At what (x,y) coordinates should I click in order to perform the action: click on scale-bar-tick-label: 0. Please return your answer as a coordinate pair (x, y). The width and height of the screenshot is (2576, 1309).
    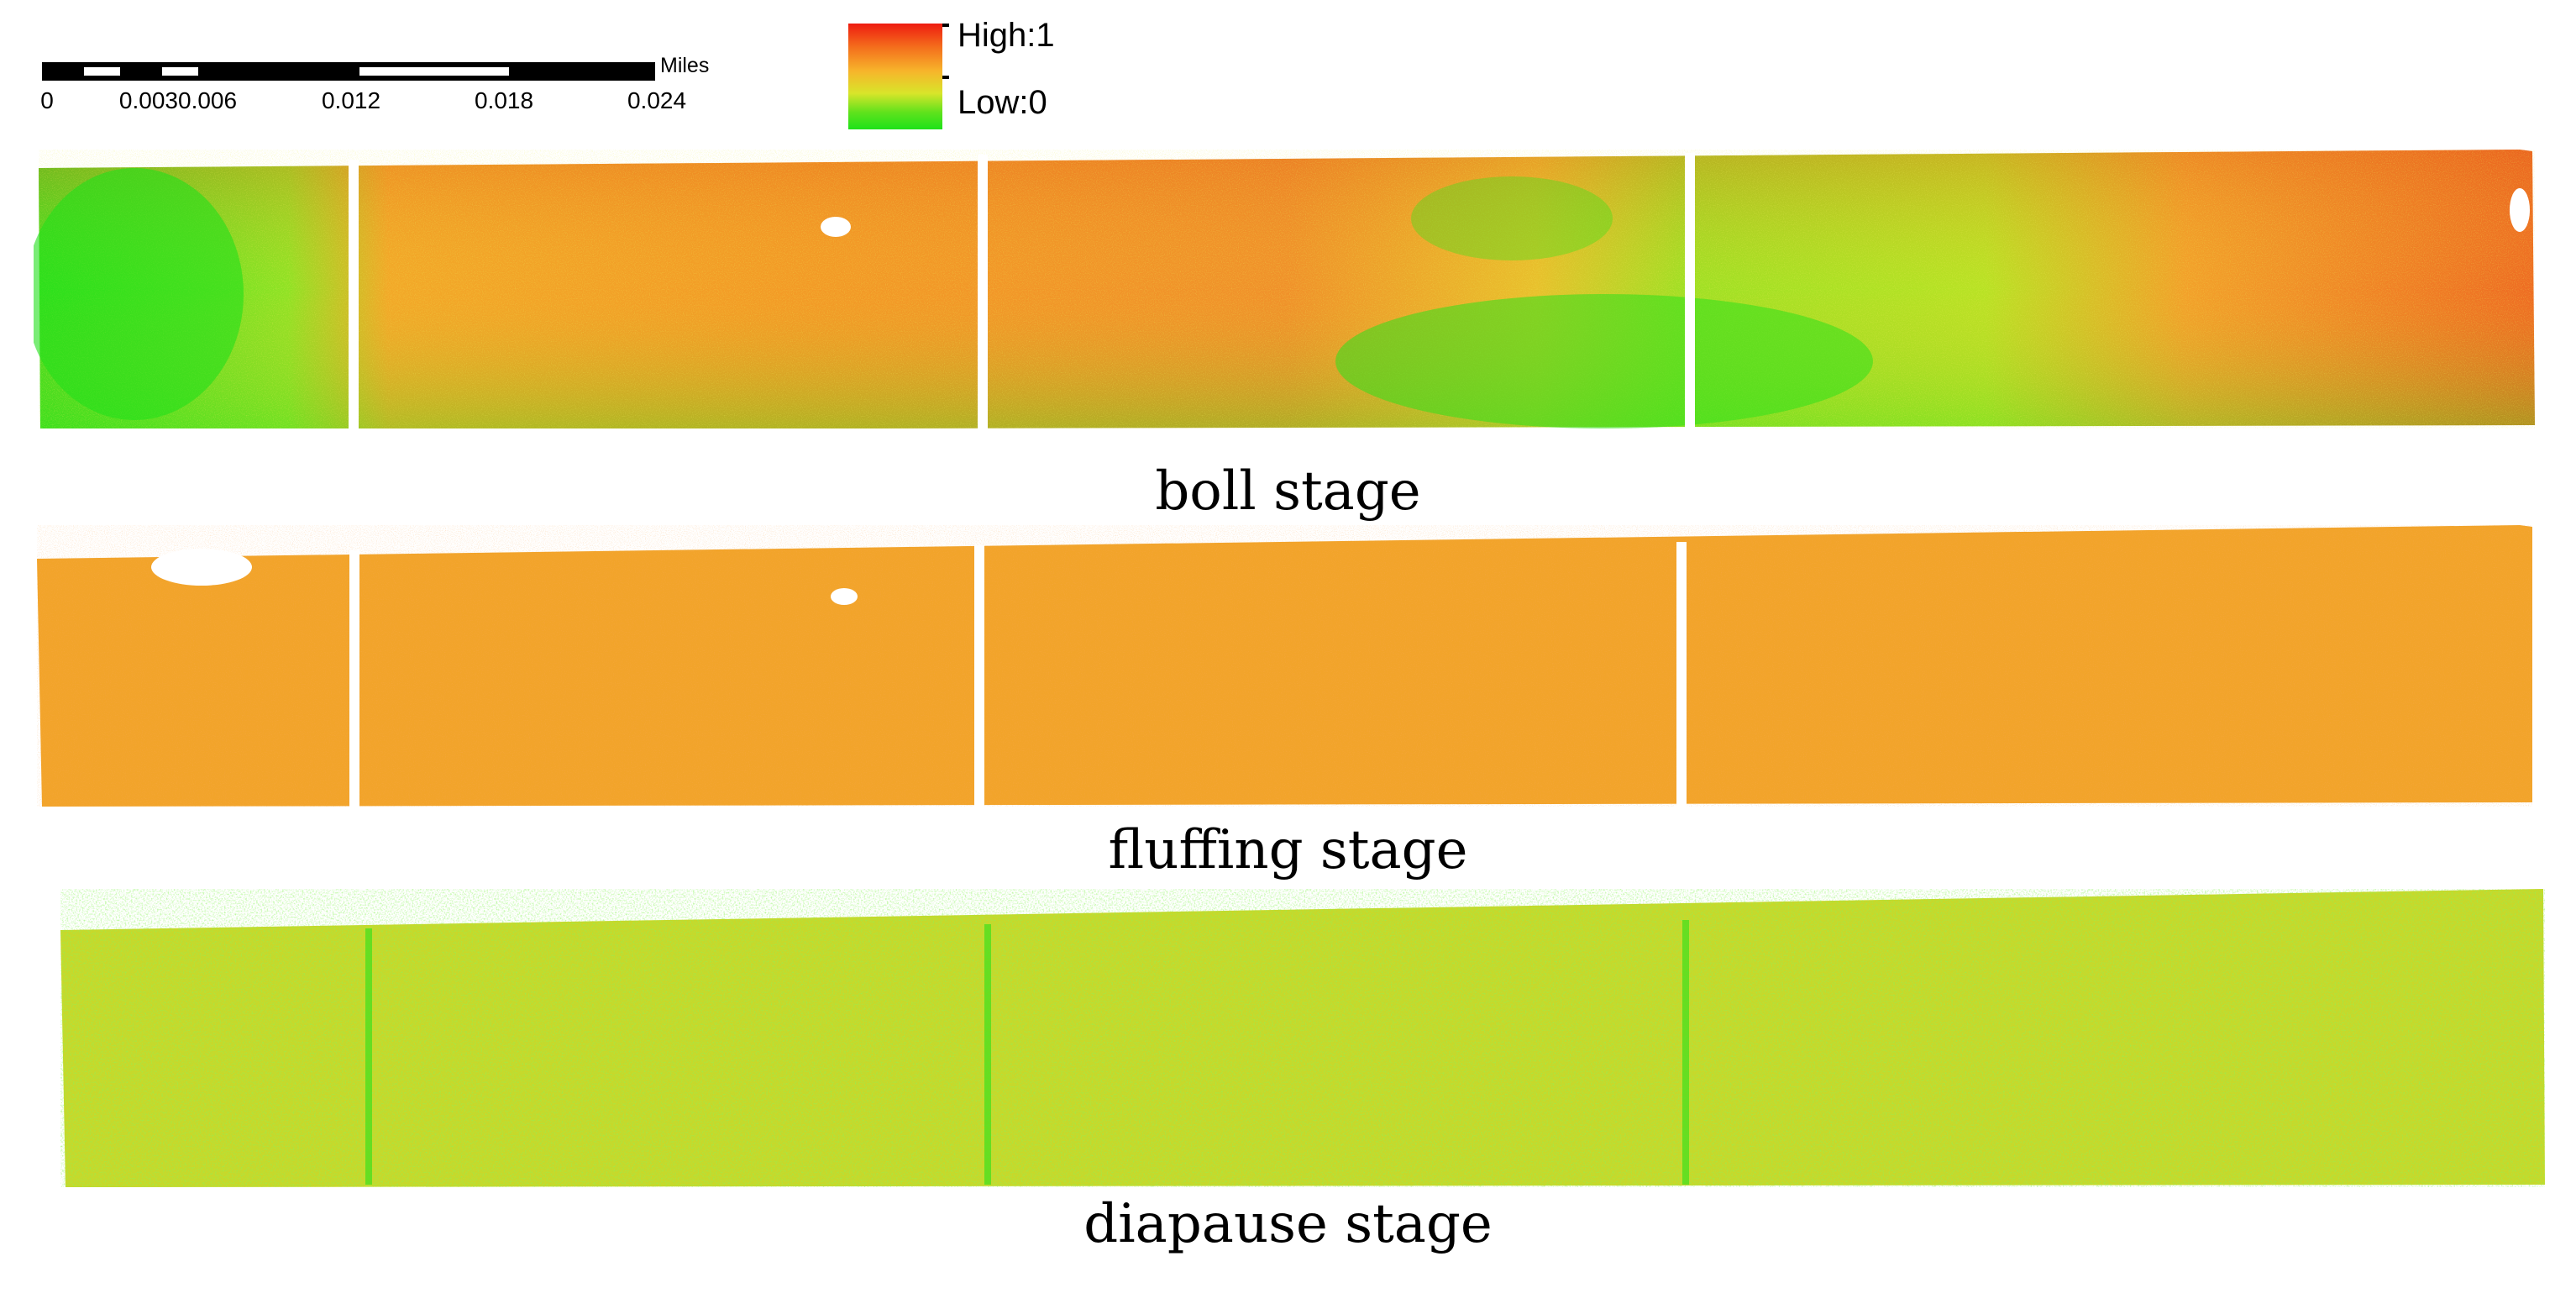
    Looking at the image, I should click on (47, 100).